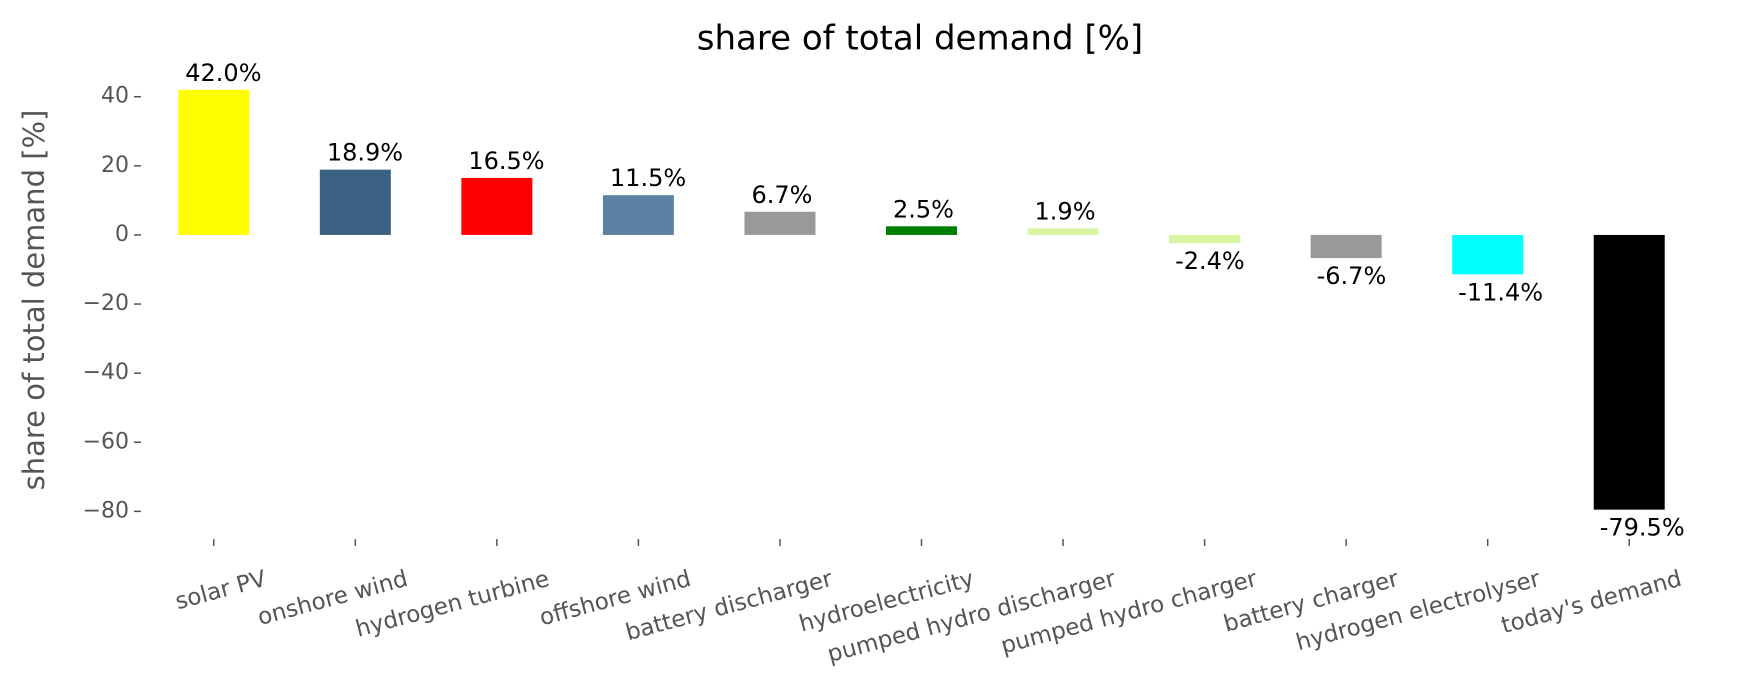 The height and width of the screenshot is (689, 1753). I want to click on y-tick-label: −80, so click(106, 510).